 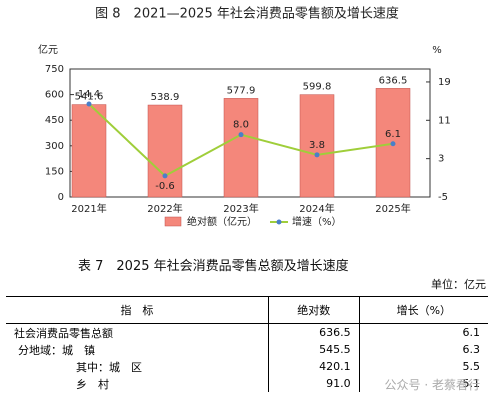 I want to click on y-tick-label: 750, so click(x=54, y=69).